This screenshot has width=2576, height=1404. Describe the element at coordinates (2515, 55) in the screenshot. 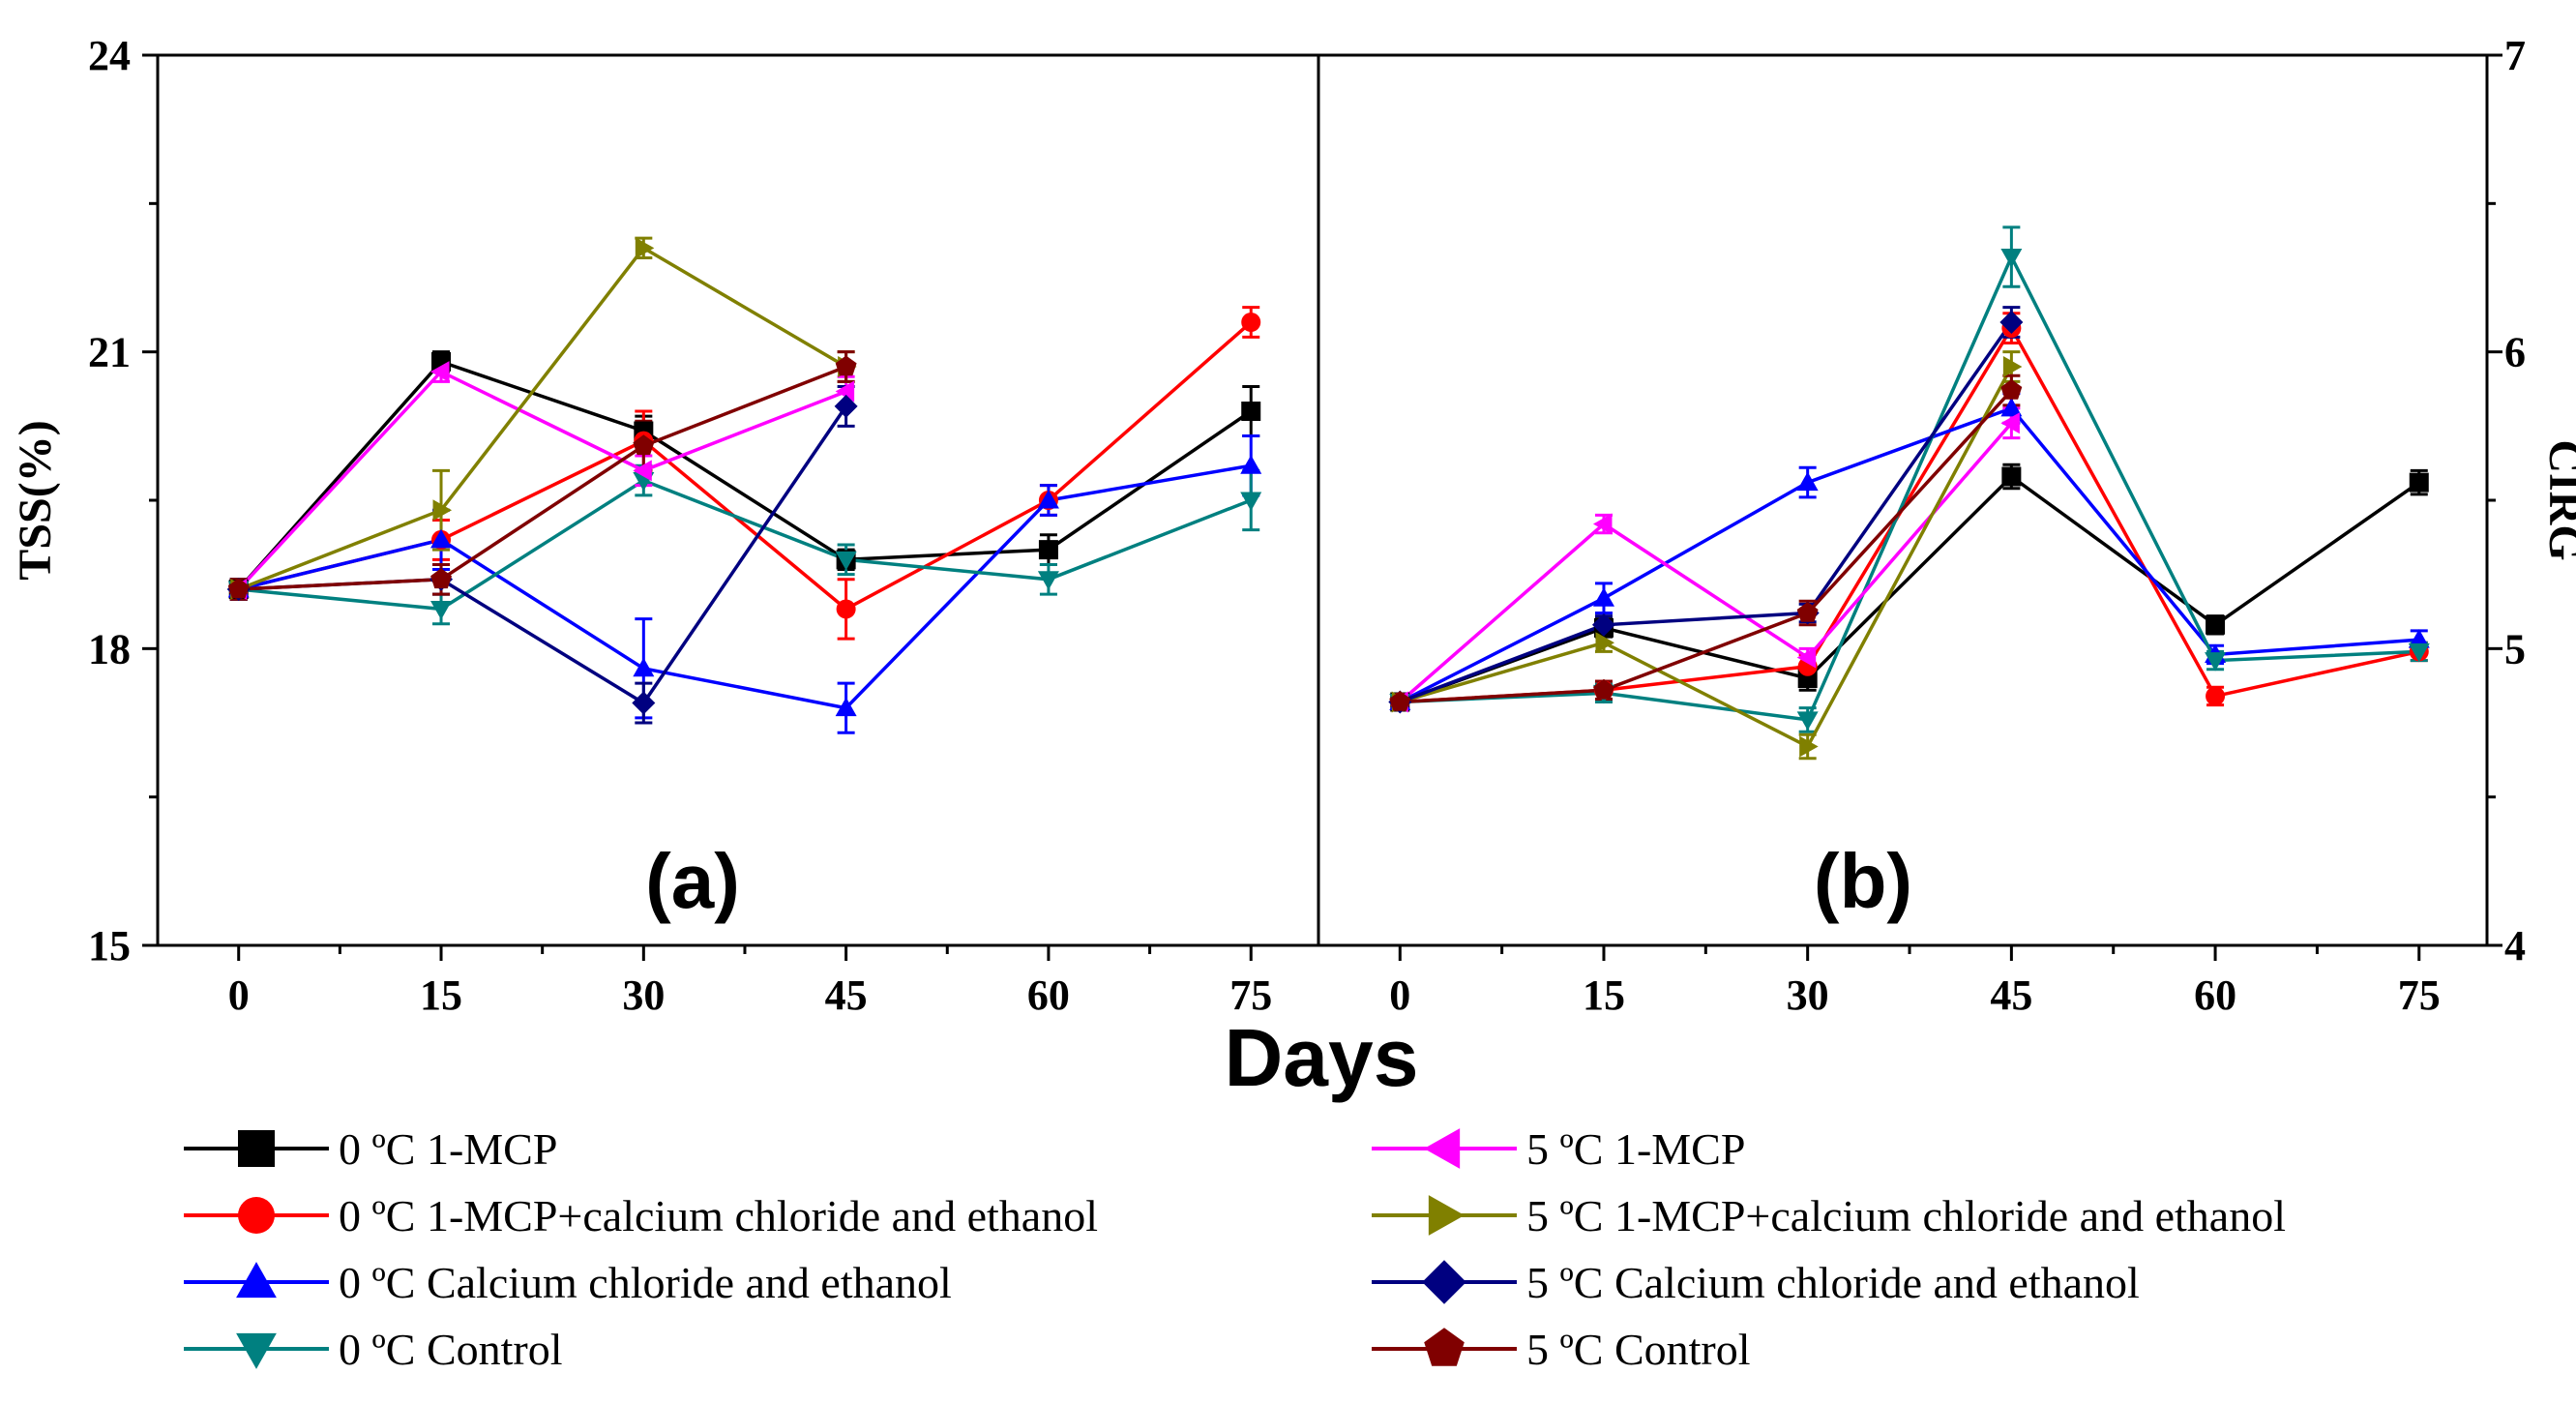

I see `panel-b-y-tick-label: 7` at that location.